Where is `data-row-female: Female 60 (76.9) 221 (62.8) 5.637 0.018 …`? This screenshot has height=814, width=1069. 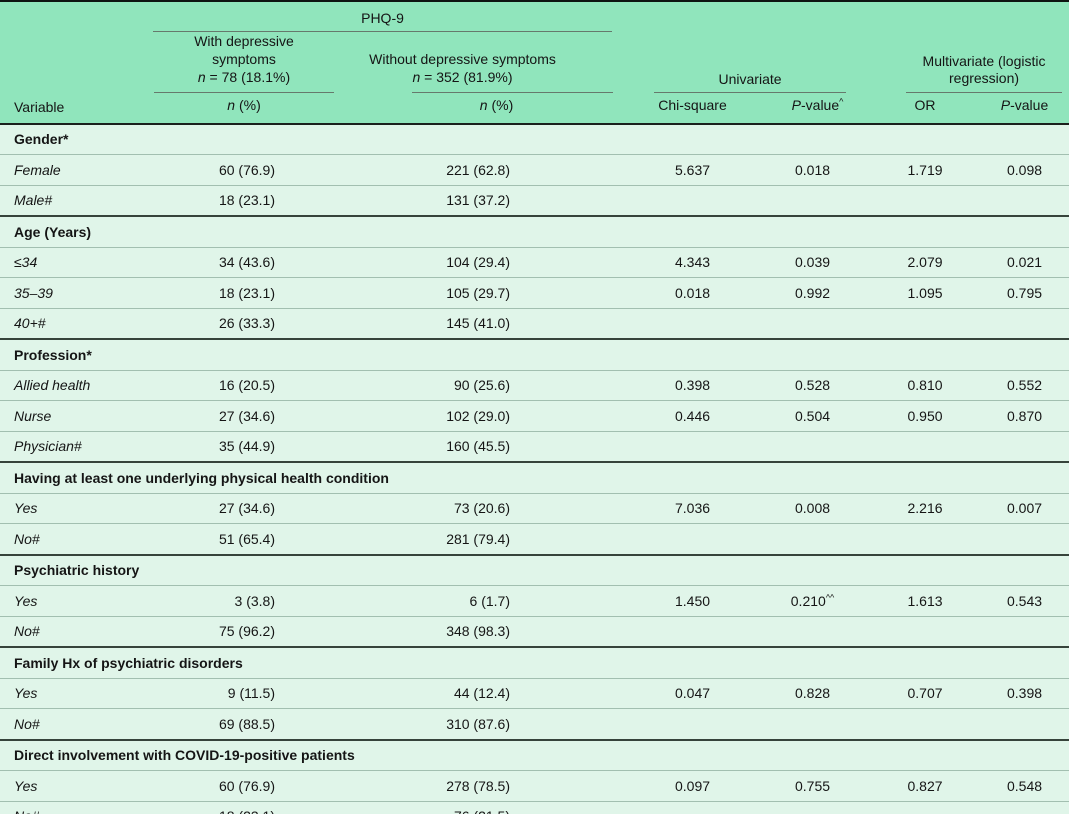 data-row-female: Female 60 (76.9) 221 (62.8) 5.637 0.018 … is located at coordinates (534, 170).